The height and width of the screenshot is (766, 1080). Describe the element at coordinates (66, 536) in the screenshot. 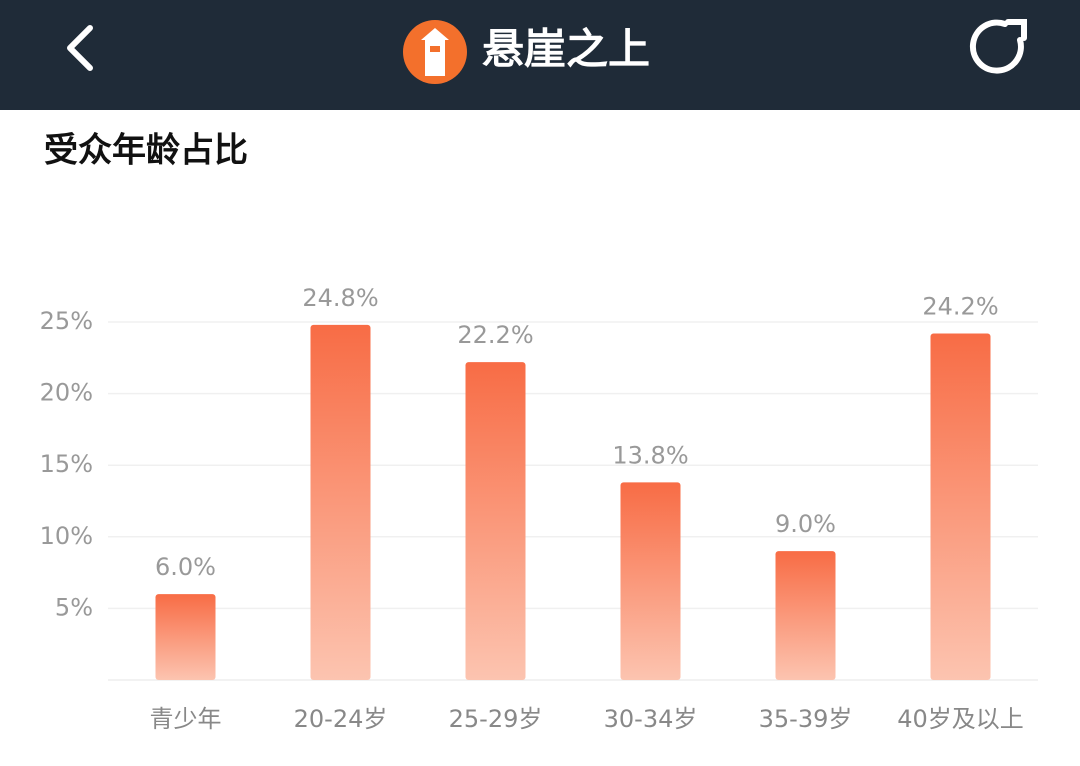

I see `y-tick-label: 10%` at that location.